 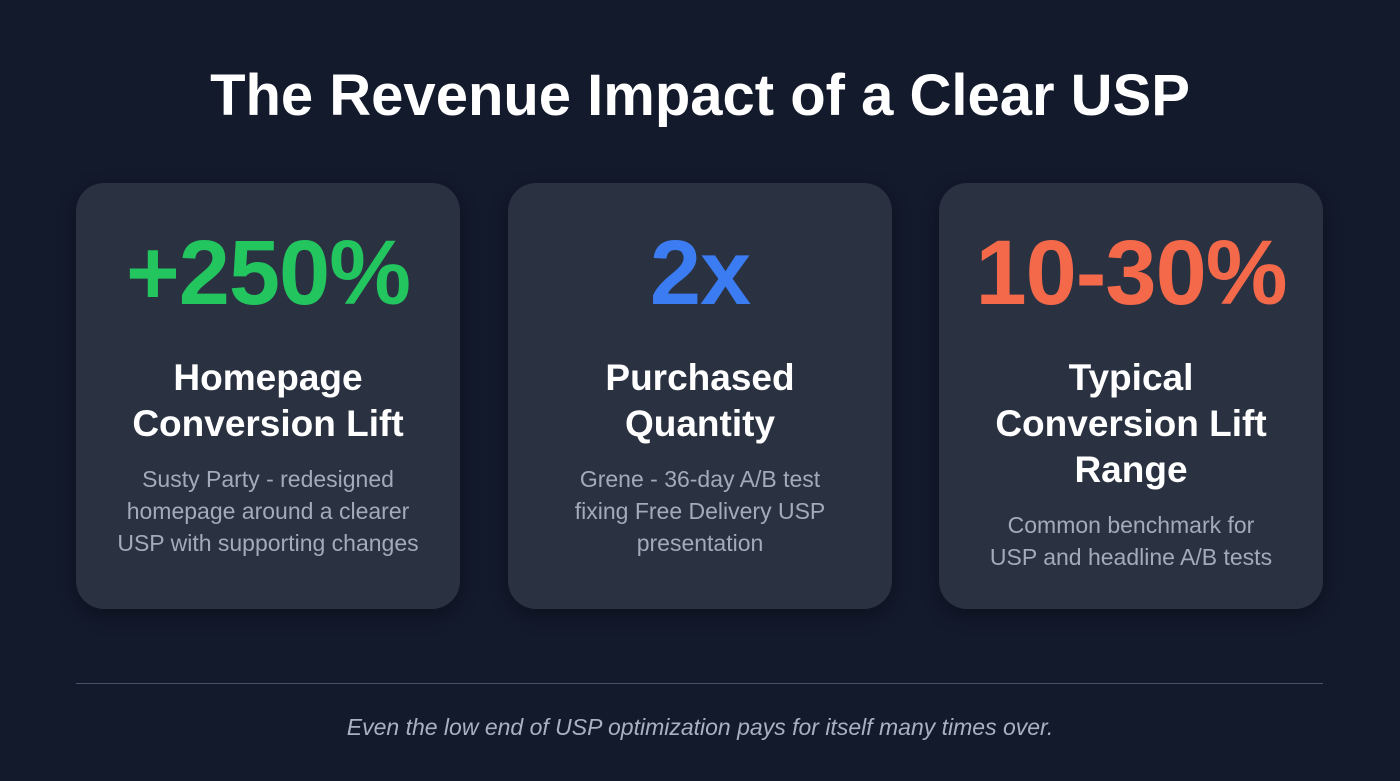 What do you see at coordinates (700, 95) in the screenshot?
I see `page-title: The Revenue Impact of a Clear USP` at bounding box center [700, 95].